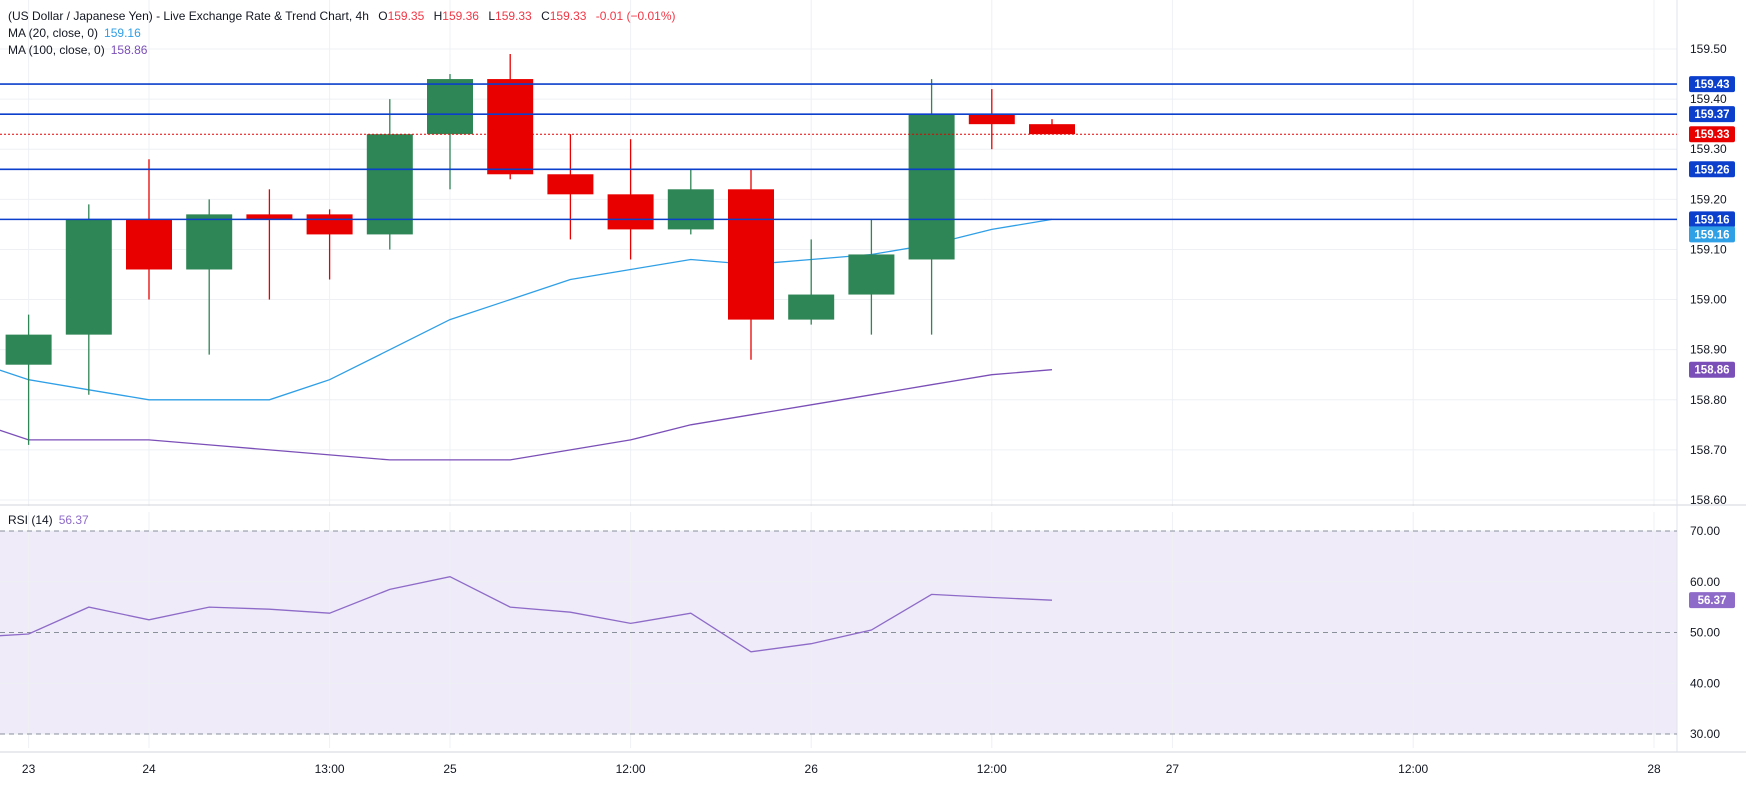 Image resolution: width=1746 pixels, height=787 pixels. Describe the element at coordinates (1654, 769) in the screenshot. I see `time-tick-label: 28` at that location.